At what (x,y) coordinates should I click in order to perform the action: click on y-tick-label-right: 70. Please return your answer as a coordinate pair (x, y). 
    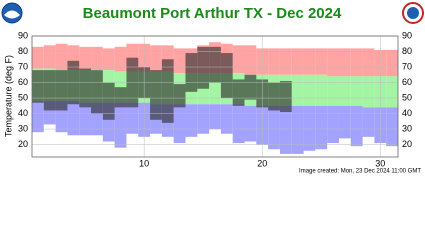
    Looking at the image, I should click on (407, 66).